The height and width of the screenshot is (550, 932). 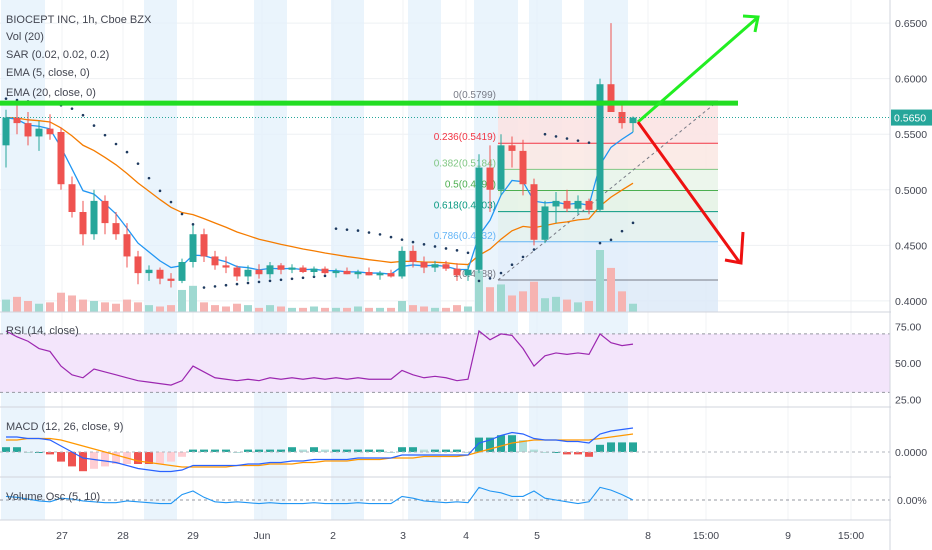 I want to click on fib-level-label: 0.618(0.4803), so click(x=465, y=206).